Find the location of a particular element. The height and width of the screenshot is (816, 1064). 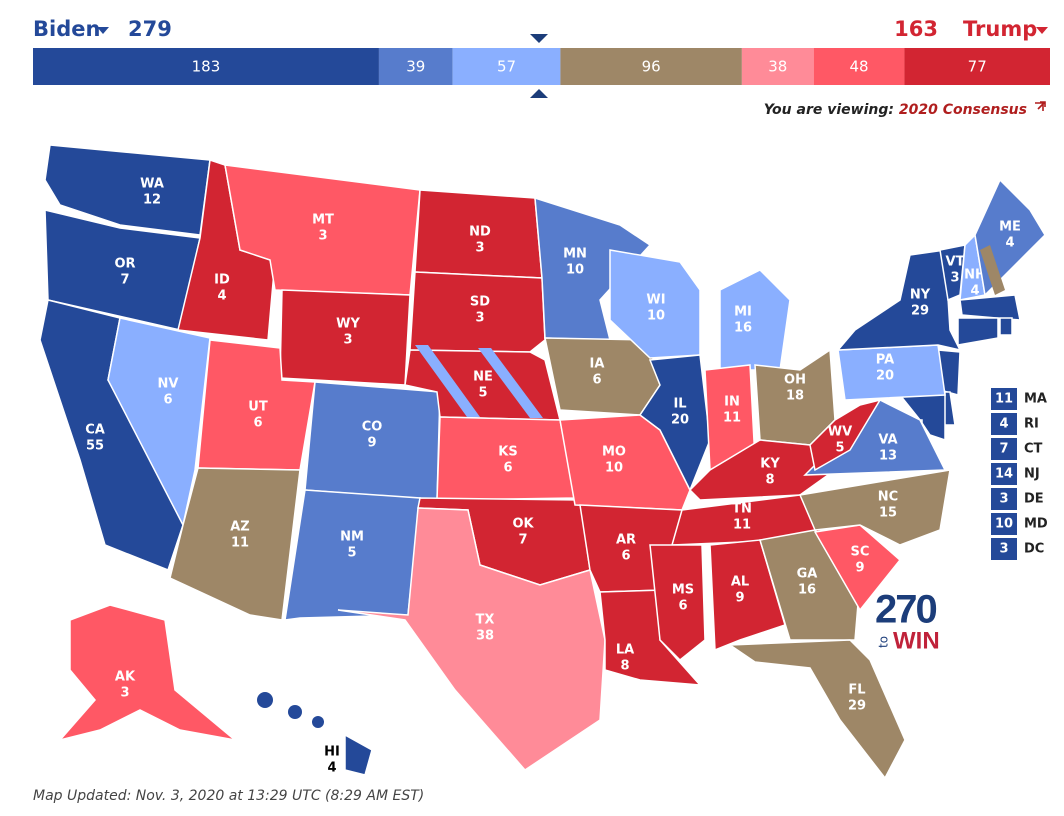

state-abbr: MS is located at coordinates (683, 590).